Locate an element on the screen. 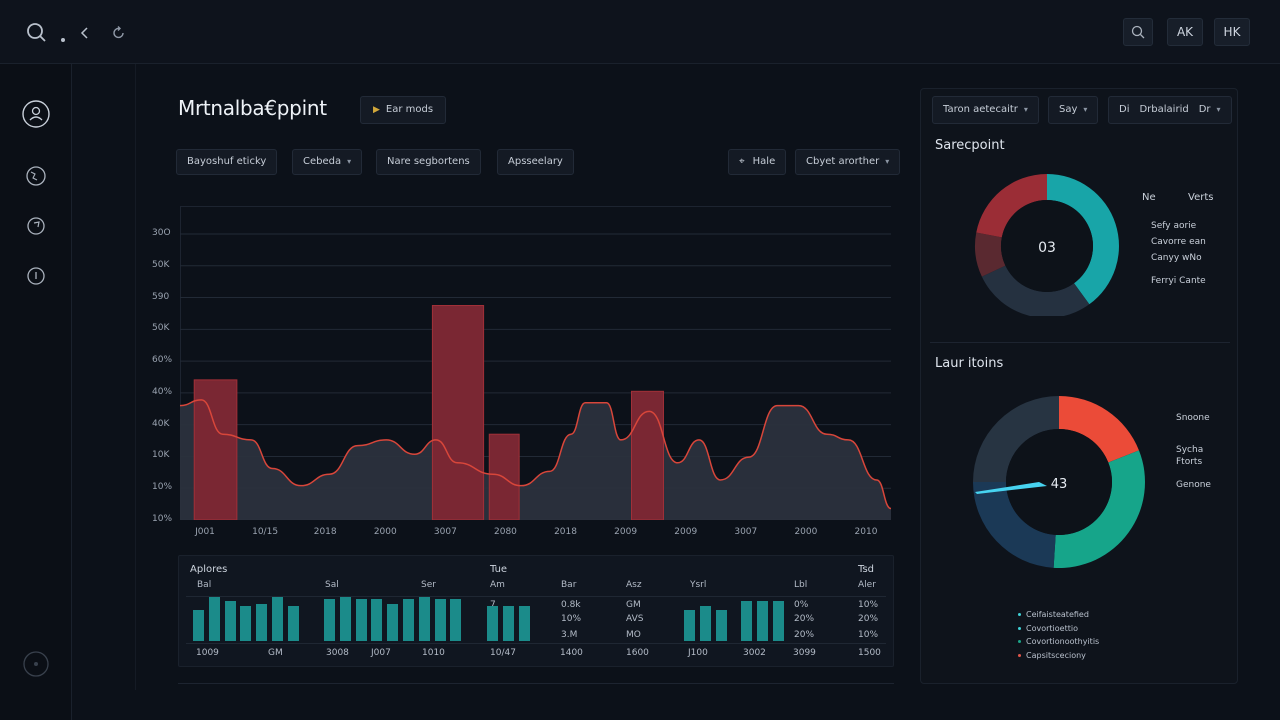  legend-label: Capsitsceciony is located at coordinates (1056, 655).